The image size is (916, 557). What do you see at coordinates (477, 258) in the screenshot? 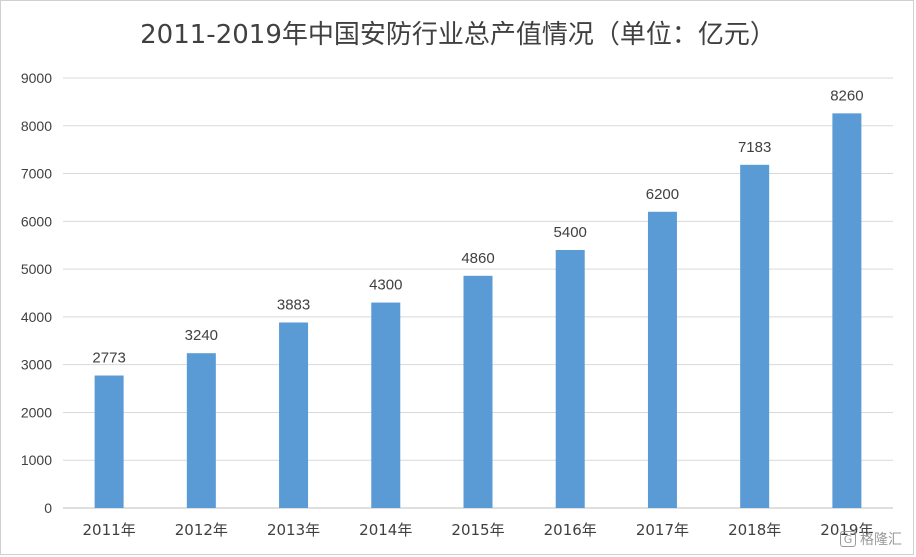
I see `data-label: 4860` at bounding box center [477, 258].